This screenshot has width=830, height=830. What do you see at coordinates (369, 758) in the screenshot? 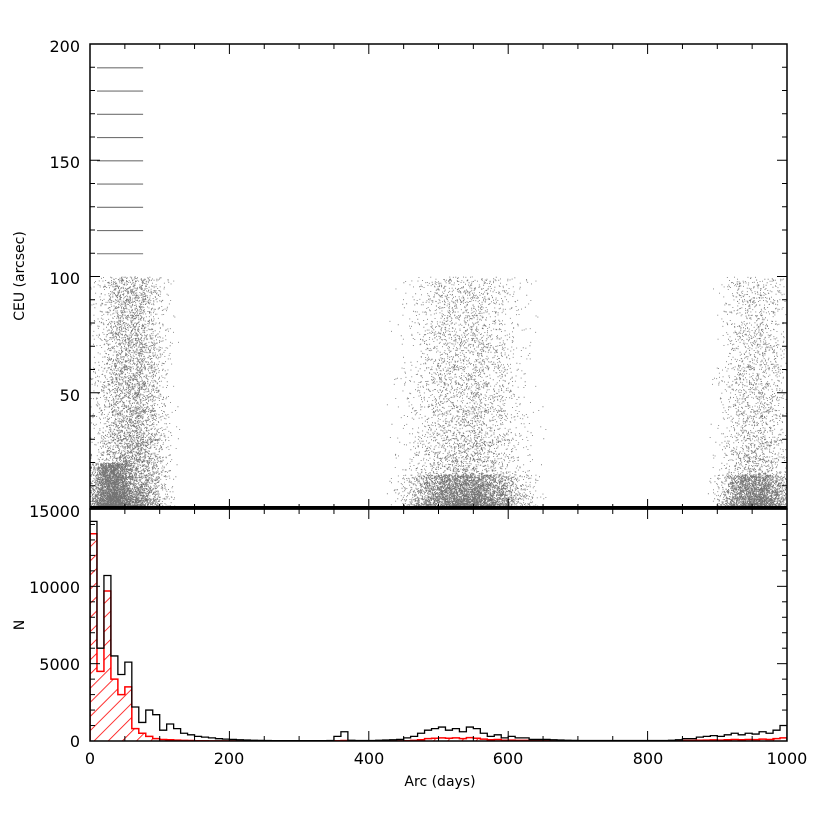
I see `x-tick-label-400: 400` at bounding box center [369, 758].